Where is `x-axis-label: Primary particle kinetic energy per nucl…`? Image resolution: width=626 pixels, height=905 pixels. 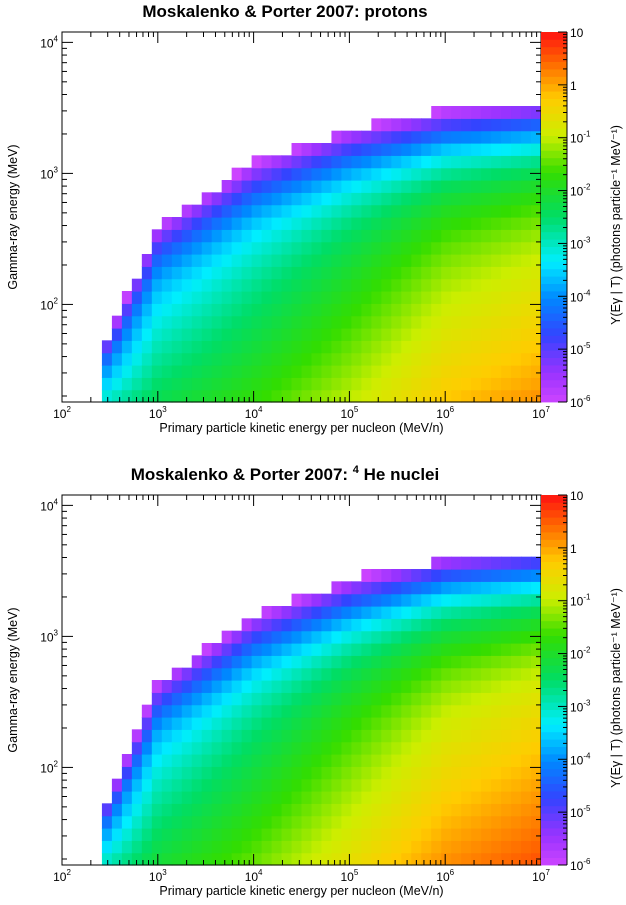 x-axis-label: Primary particle kinetic energy per nucl… is located at coordinates (301, 428).